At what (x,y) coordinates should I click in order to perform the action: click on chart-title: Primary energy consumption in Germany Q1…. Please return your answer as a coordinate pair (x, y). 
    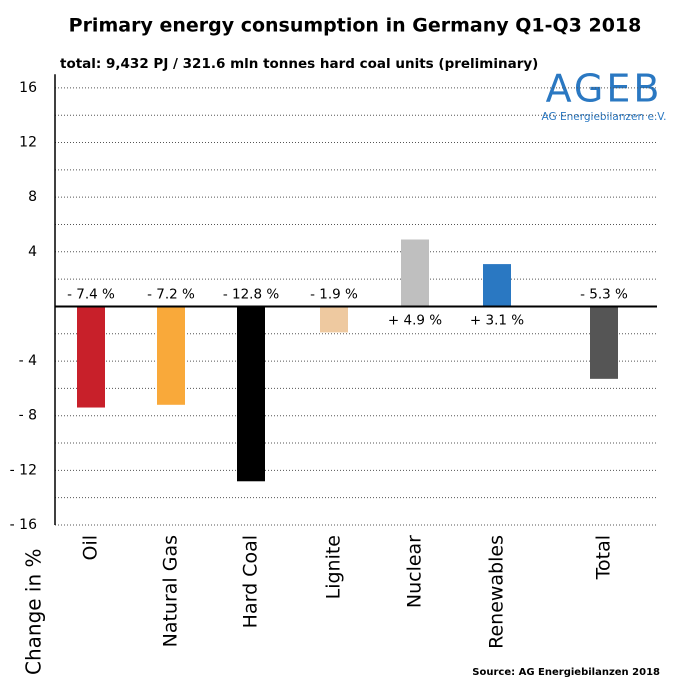
    Looking at the image, I should click on (355, 26).